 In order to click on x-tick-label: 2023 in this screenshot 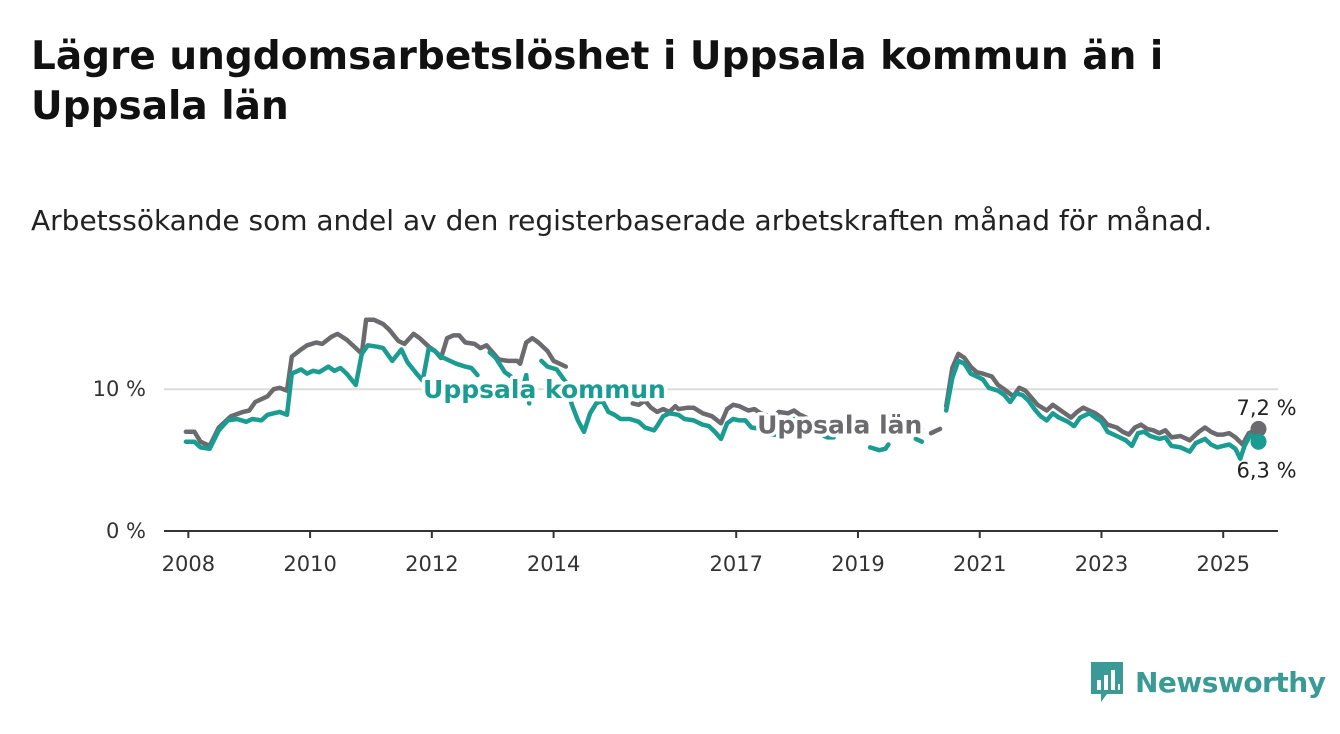, I will do `click(1101, 564)`.